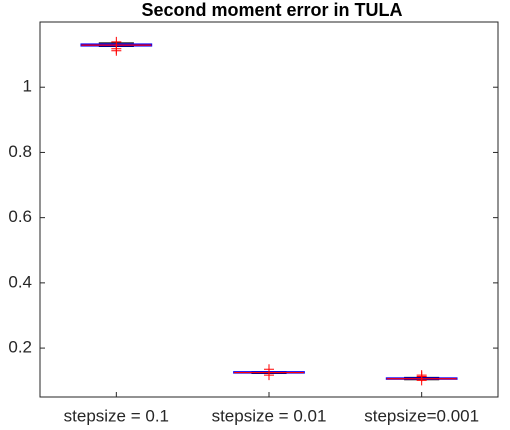 The height and width of the screenshot is (430, 510). I want to click on y-tick-label: 0.6, so click(20, 216).